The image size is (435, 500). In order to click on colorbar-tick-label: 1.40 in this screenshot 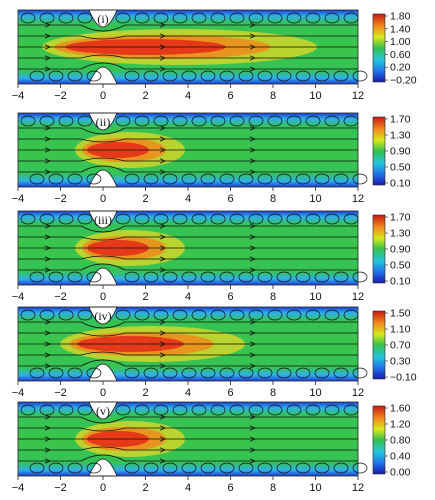, I will do `click(400, 29)`.